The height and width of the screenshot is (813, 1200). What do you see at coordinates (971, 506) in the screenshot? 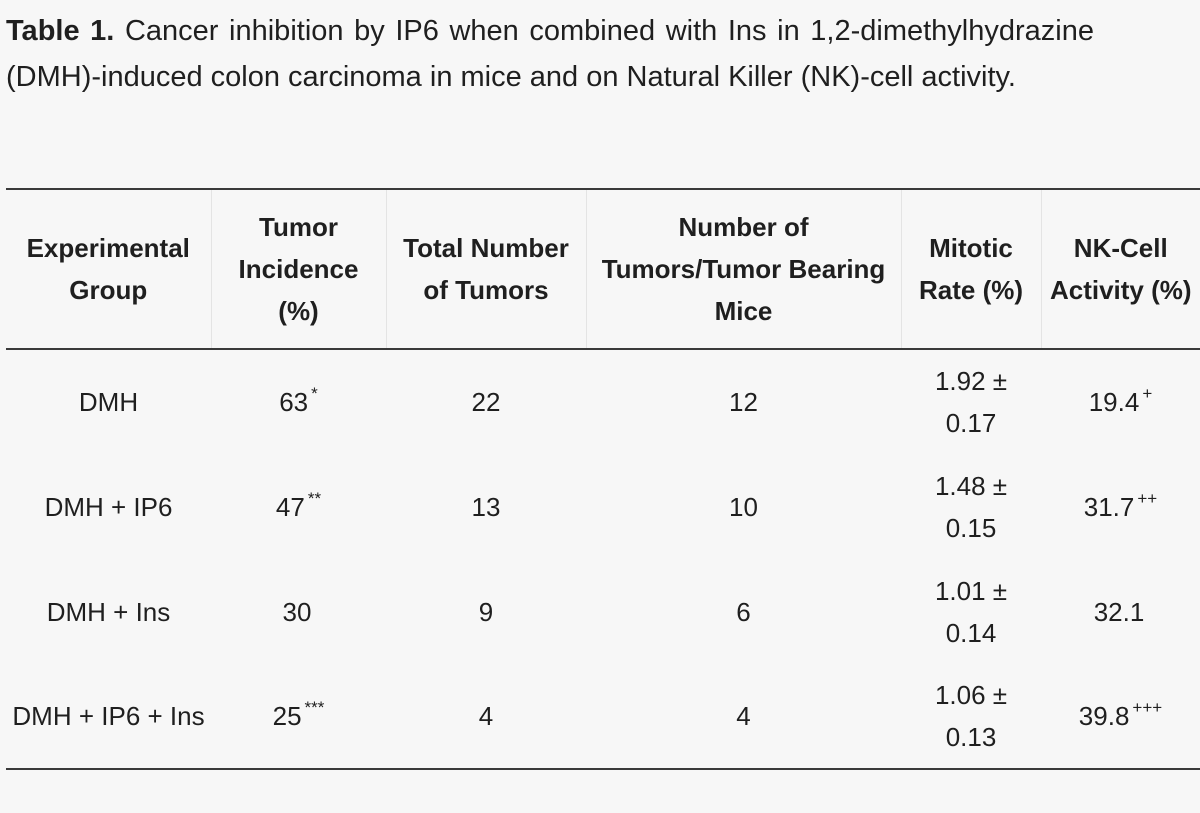
I see `cell-mitotic: 1.48 ± 0.15` at bounding box center [971, 506].